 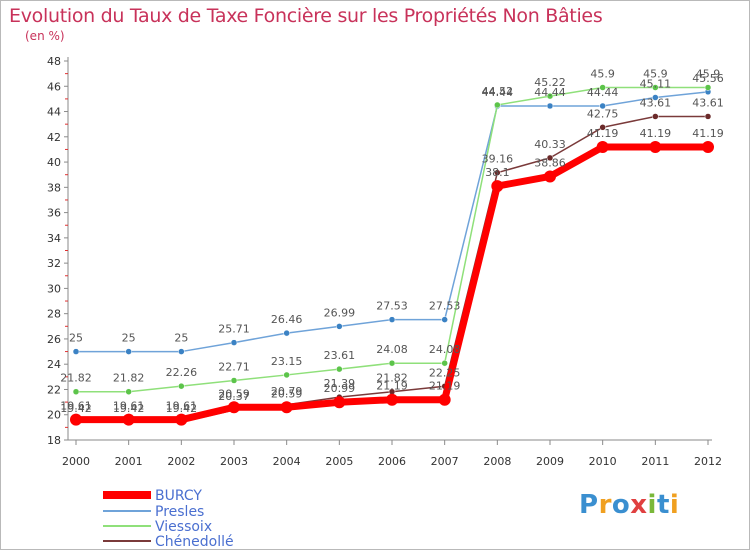 What do you see at coordinates (129, 461) in the screenshot?
I see `x-tick-label: 2001` at bounding box center [129, 461].